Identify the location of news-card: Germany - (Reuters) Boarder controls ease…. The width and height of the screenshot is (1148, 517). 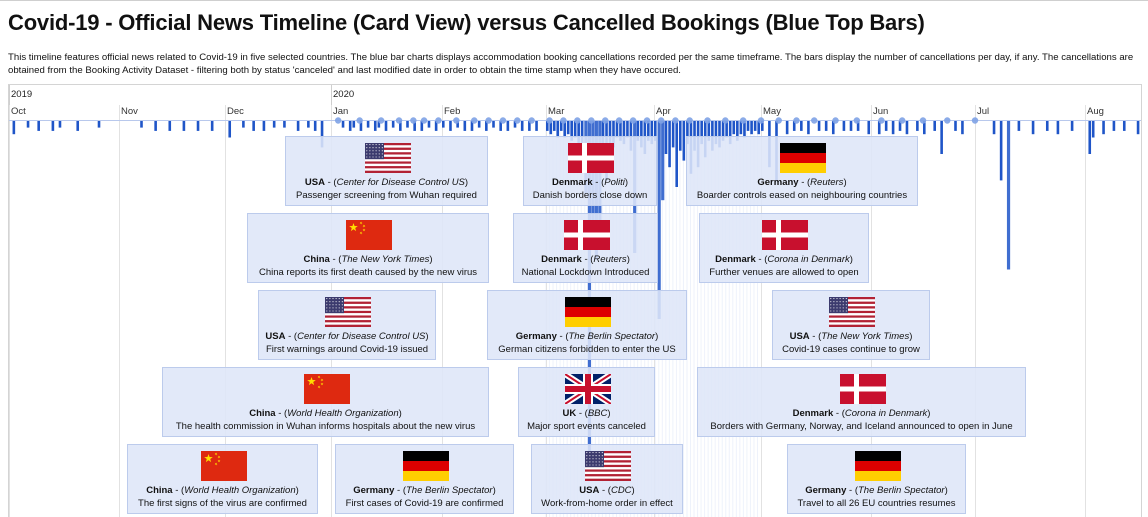
(802, 171).